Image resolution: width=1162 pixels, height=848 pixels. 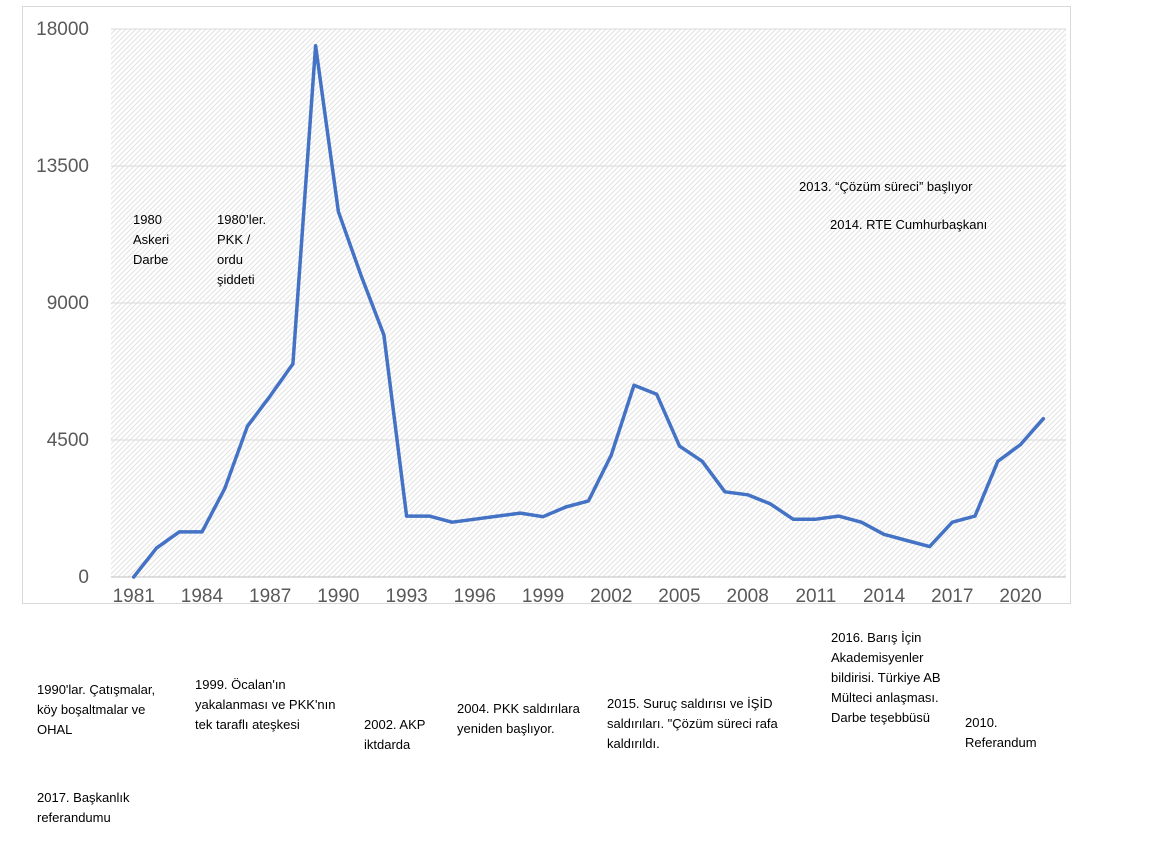 I want to click on annotation-2002: 2002. AKP iktdarda, so click(x=395, y=734).